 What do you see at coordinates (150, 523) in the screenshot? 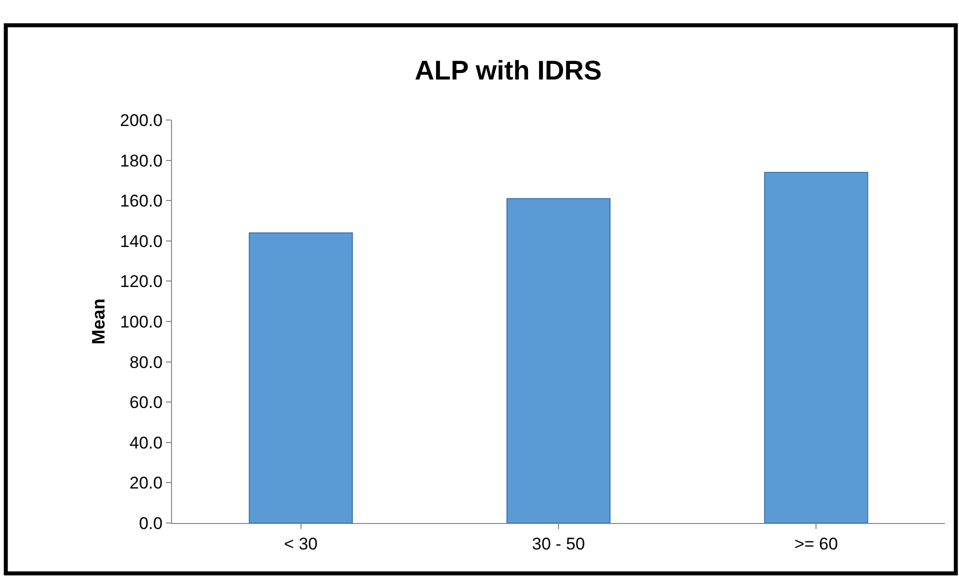
I see `y-tick-label: 0.0` at bounding box center [150, 523].